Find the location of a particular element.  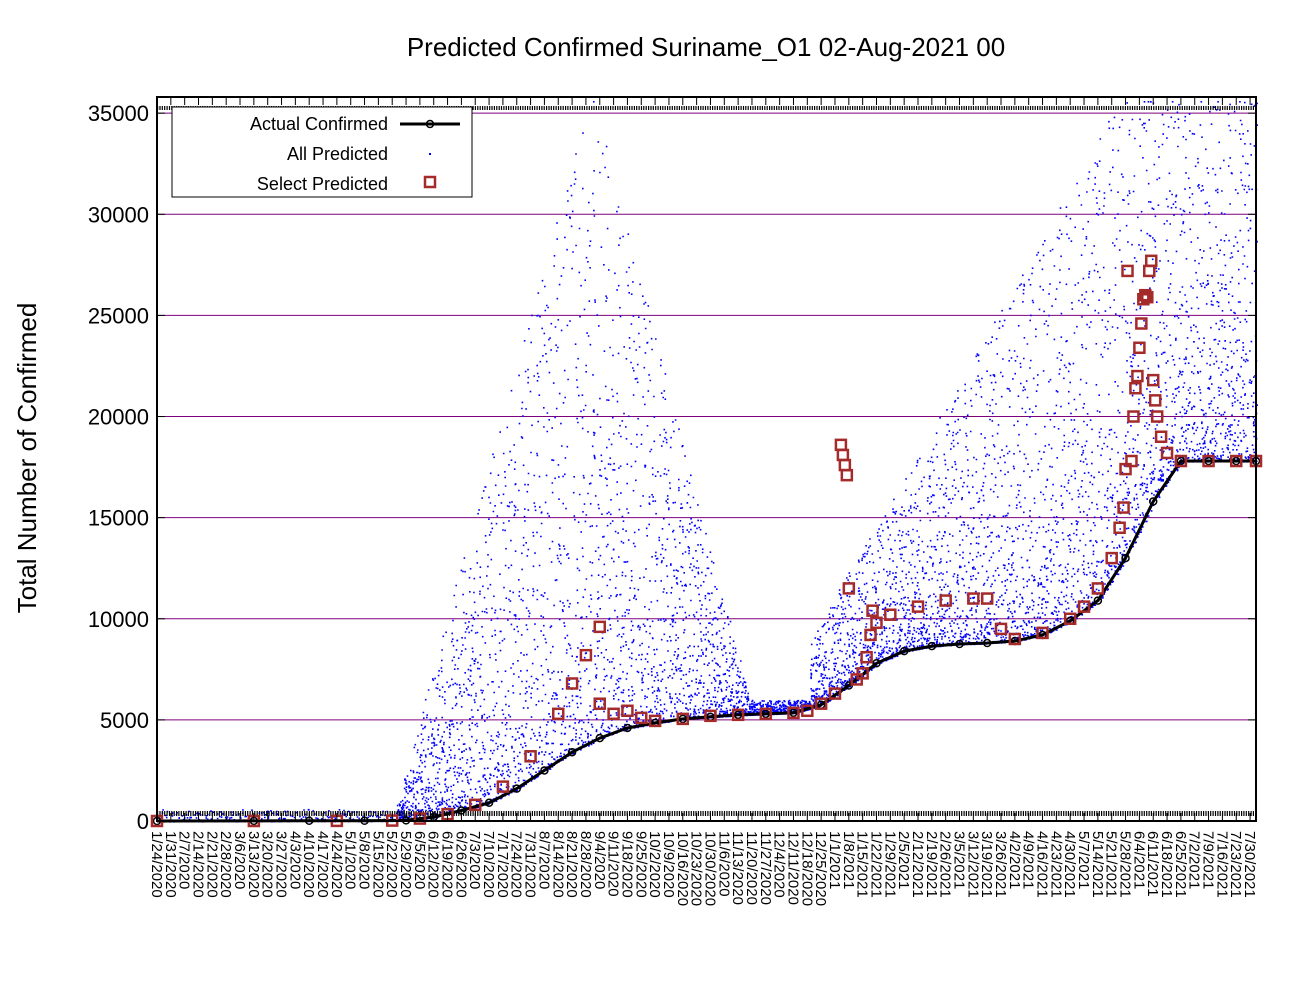

x-tick-label: 1/8/2021 is located at coordinates (848, 860).